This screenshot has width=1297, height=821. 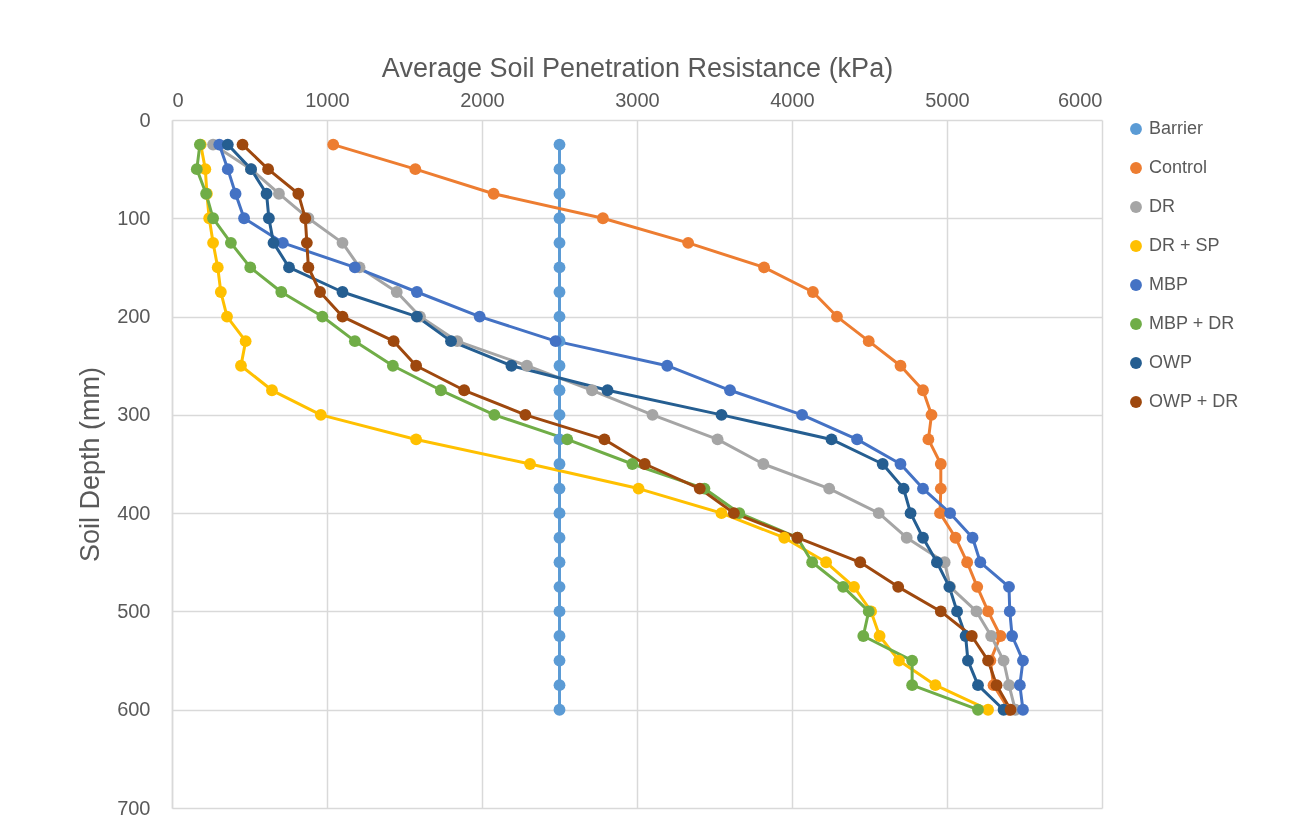 I want to click on y-tick-label: 600, so click(x=134, y=709).